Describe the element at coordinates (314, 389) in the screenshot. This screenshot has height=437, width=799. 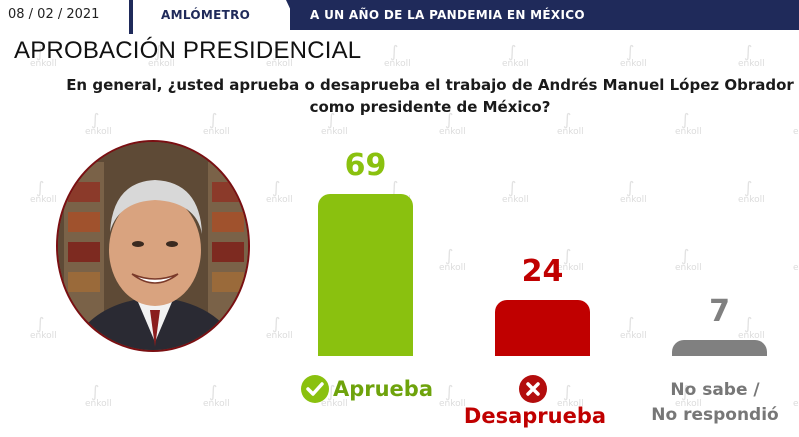
I see `check-icon` at that location.